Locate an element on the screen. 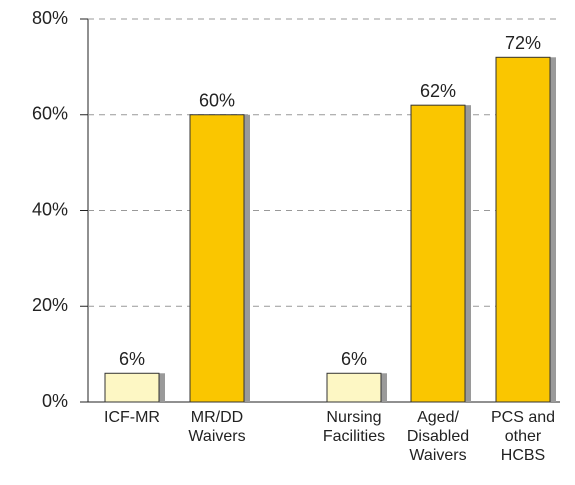  y-tick-label: 20% is located at coordinates (50, 305).